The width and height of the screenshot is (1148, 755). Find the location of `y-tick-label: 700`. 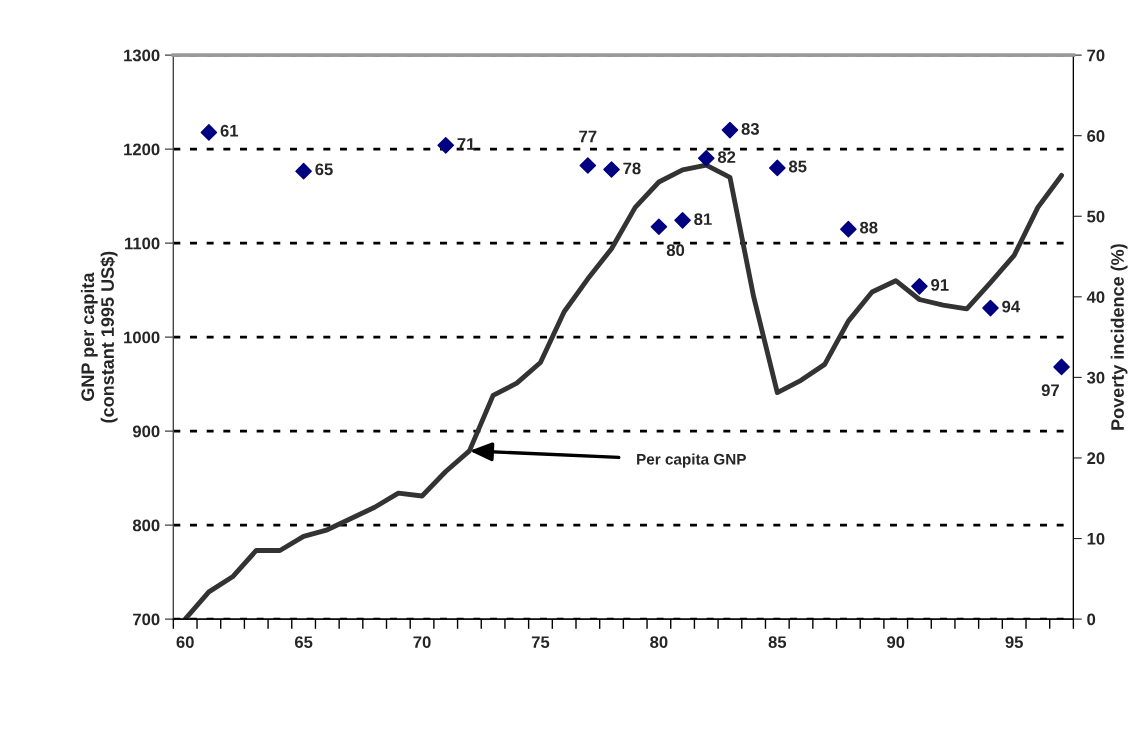

y-tick-label: 700 is located at coordinates (146, 619).